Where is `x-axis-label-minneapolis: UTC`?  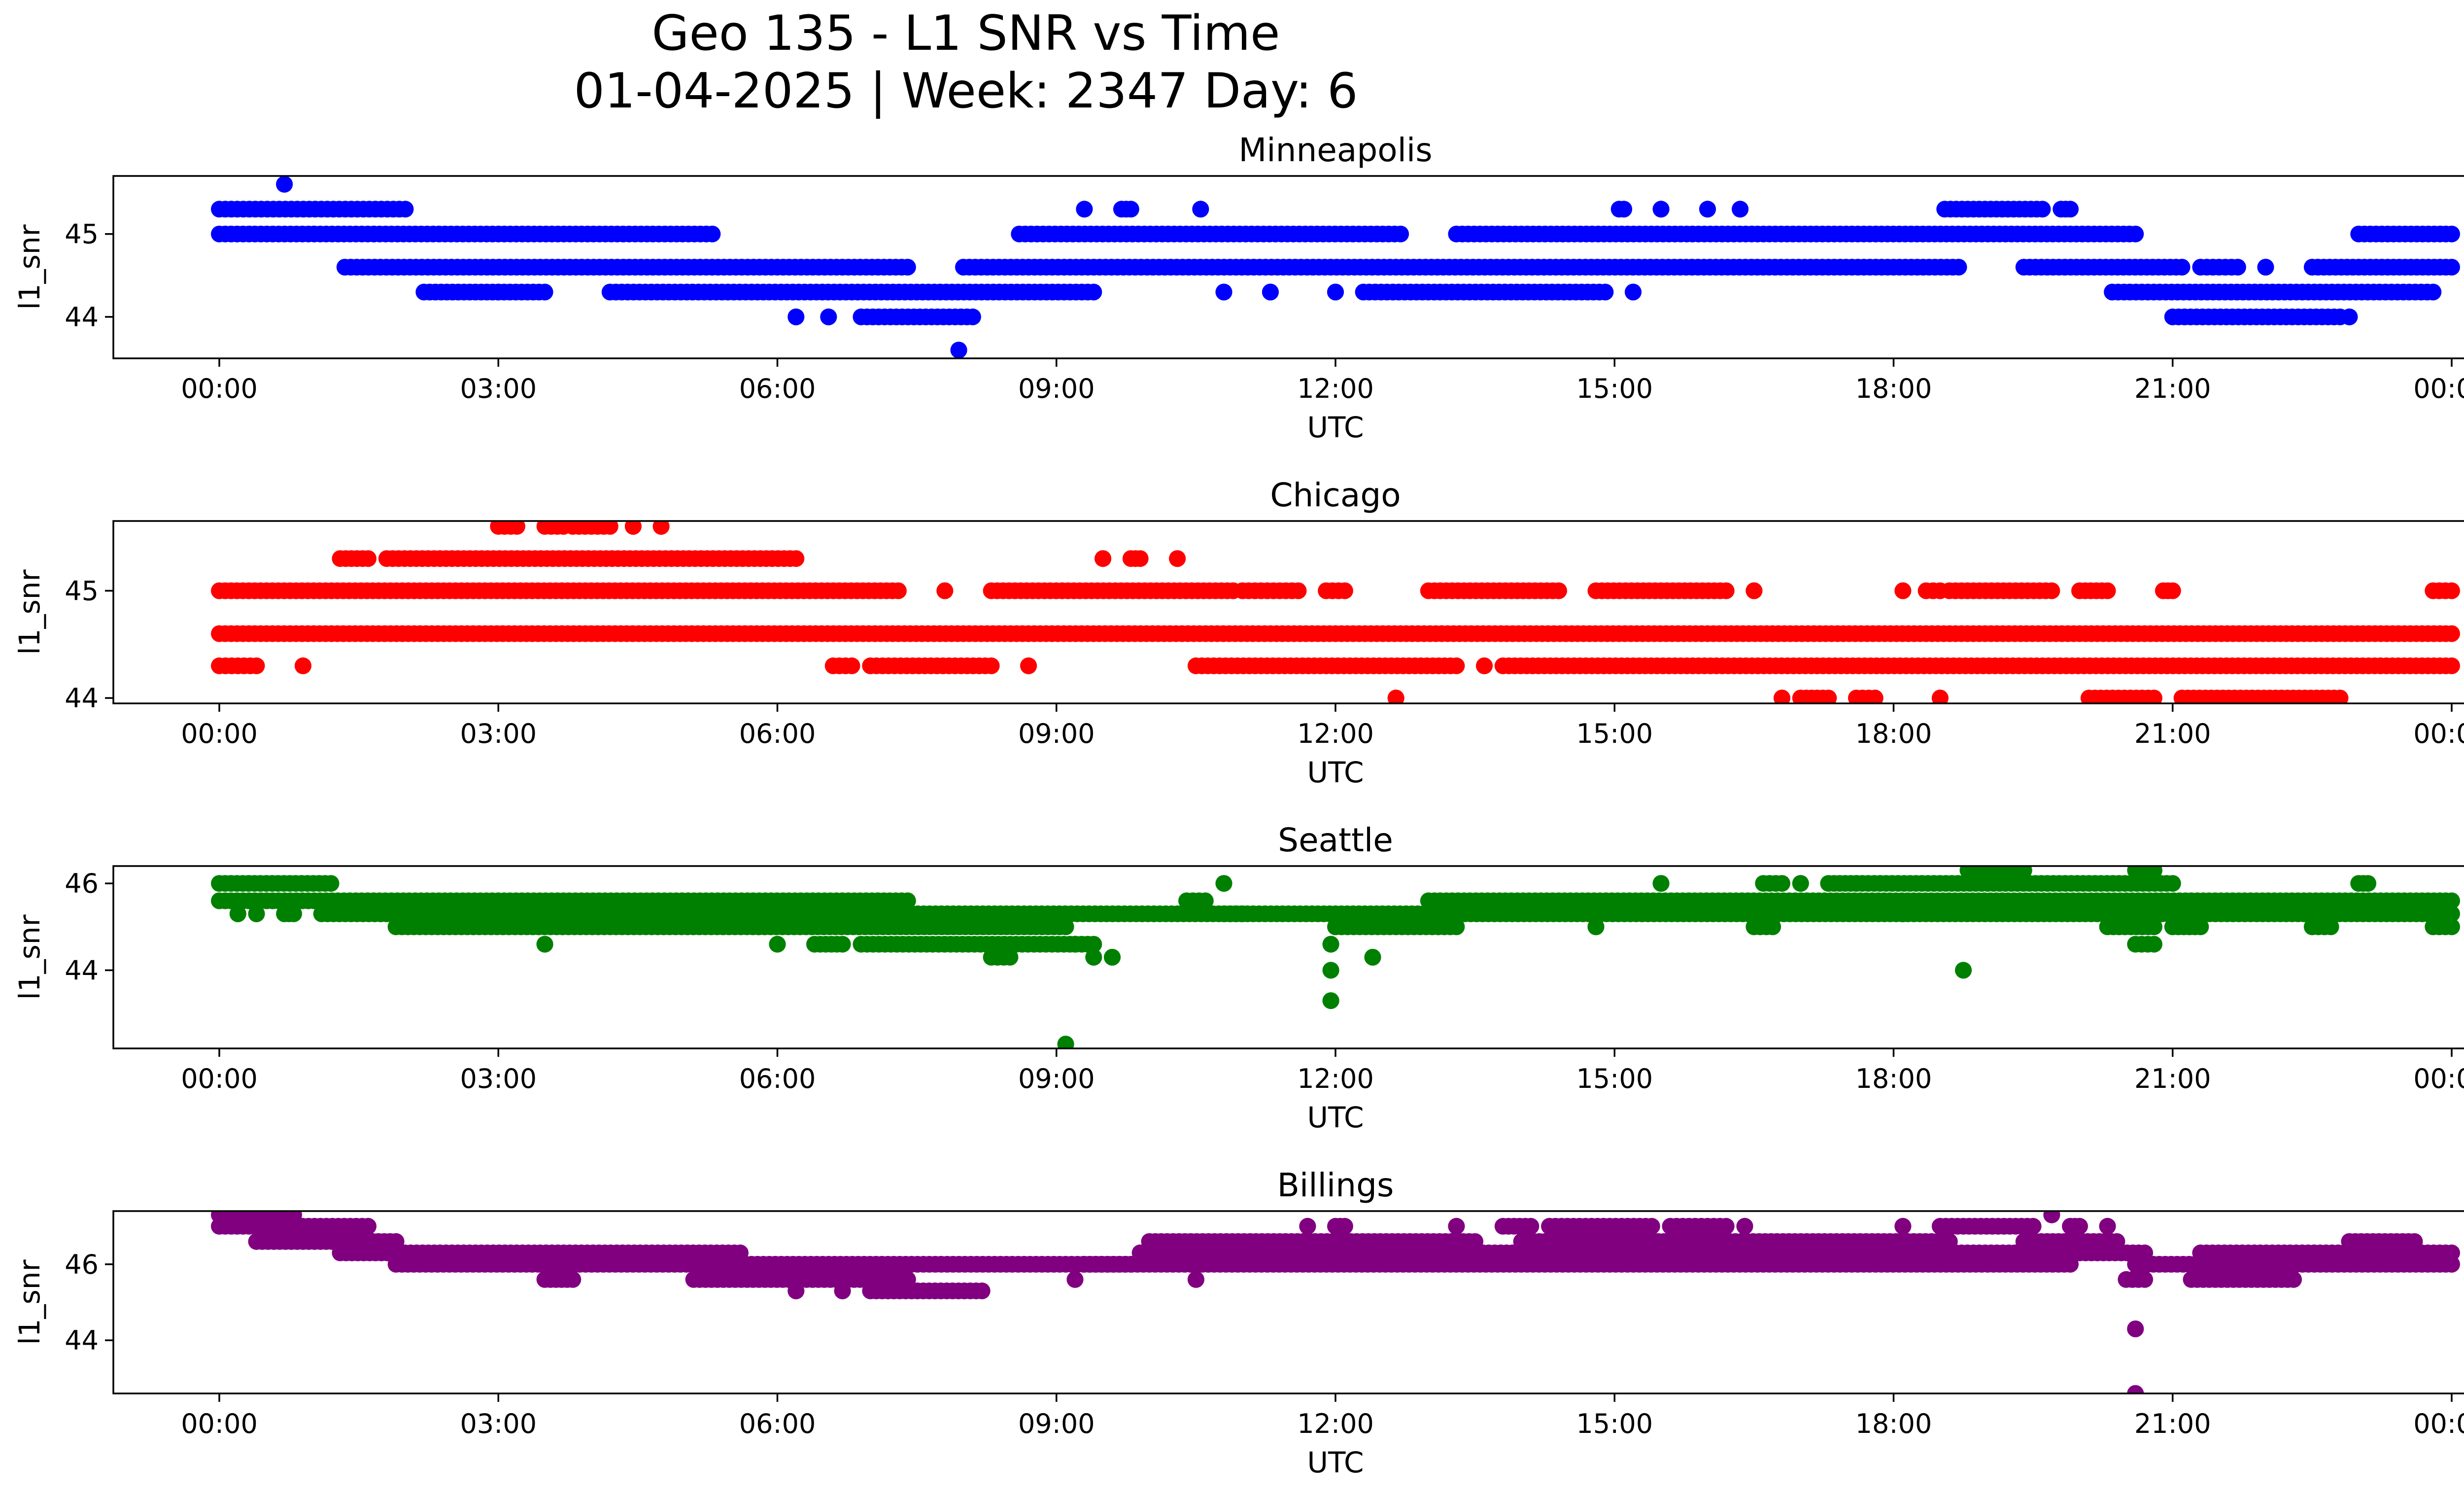 x-axis-label-minneapolis: UTC is located at coordinates (1335, 427).